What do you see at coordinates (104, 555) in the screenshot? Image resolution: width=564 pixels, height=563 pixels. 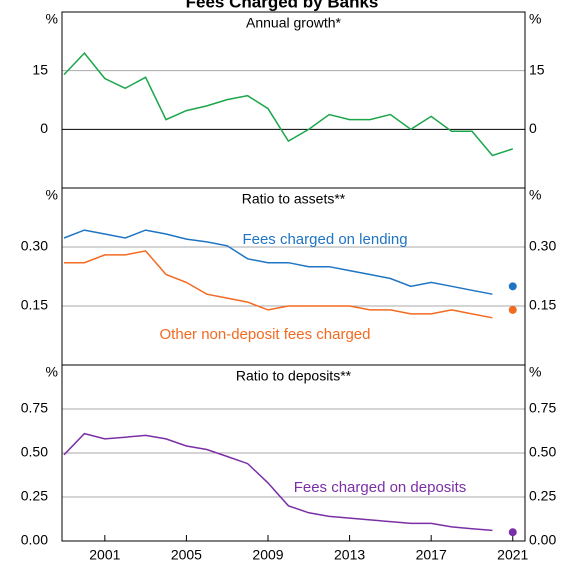 I see `x-tick-label: 2001` at bounding box center [104, 555].